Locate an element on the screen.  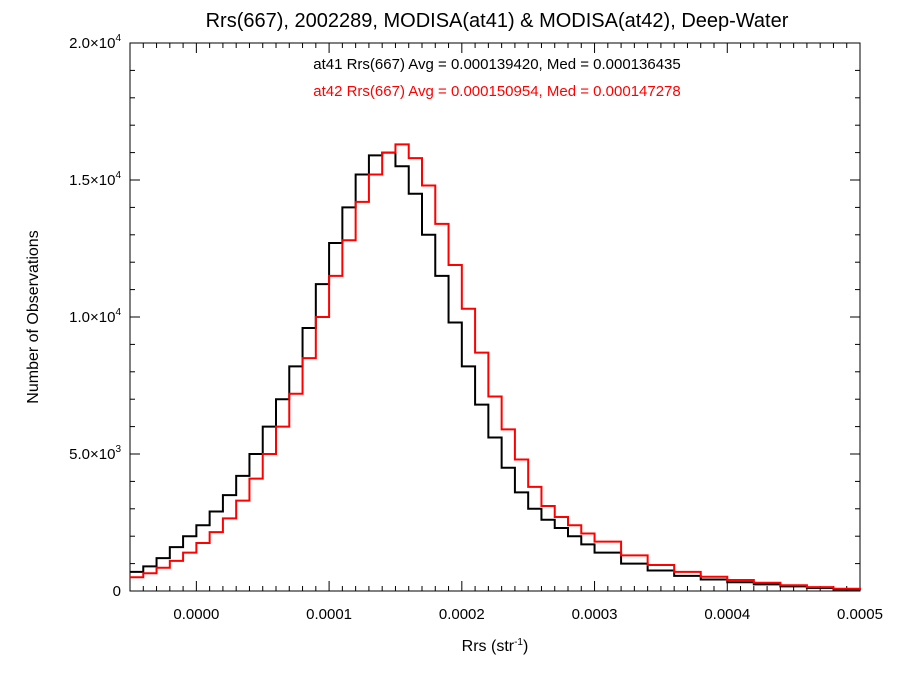
x-tick-label: 0.0002 is located at coordinates (462, 614).